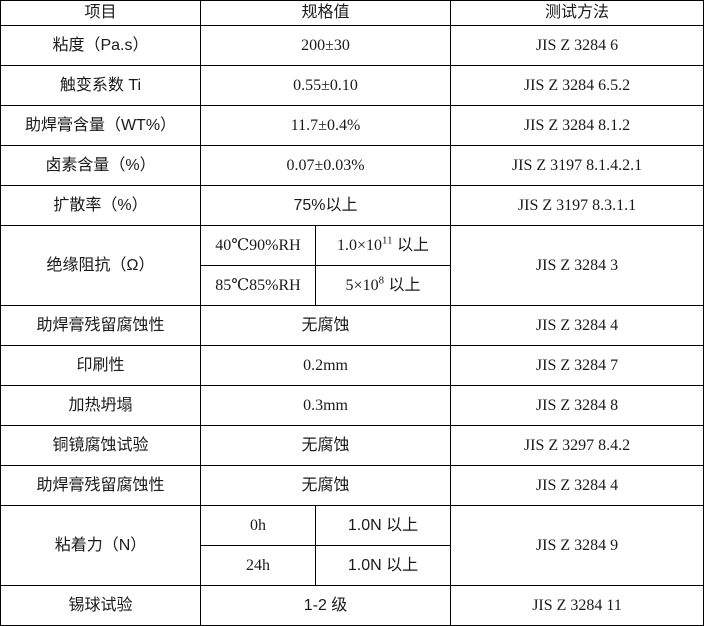  I want to click on subrow-condition: 24h, so click(258, 565).